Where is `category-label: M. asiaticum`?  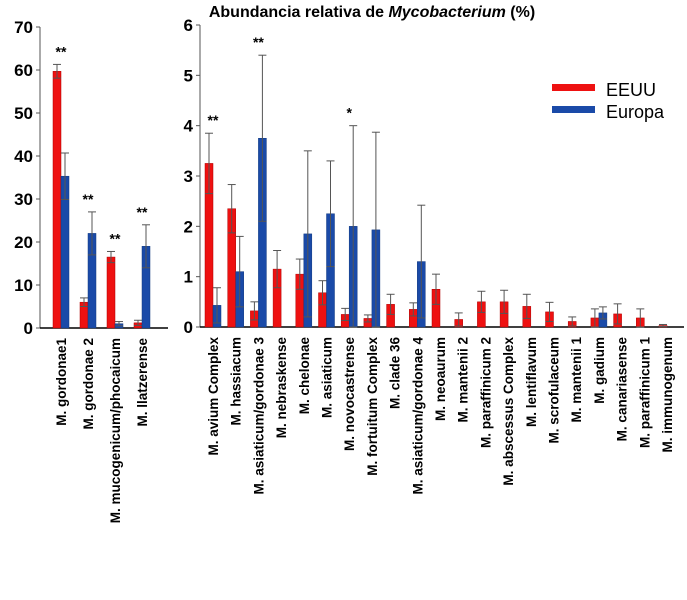
category-label: M. asiaticum is located at coordinates (327, 377).